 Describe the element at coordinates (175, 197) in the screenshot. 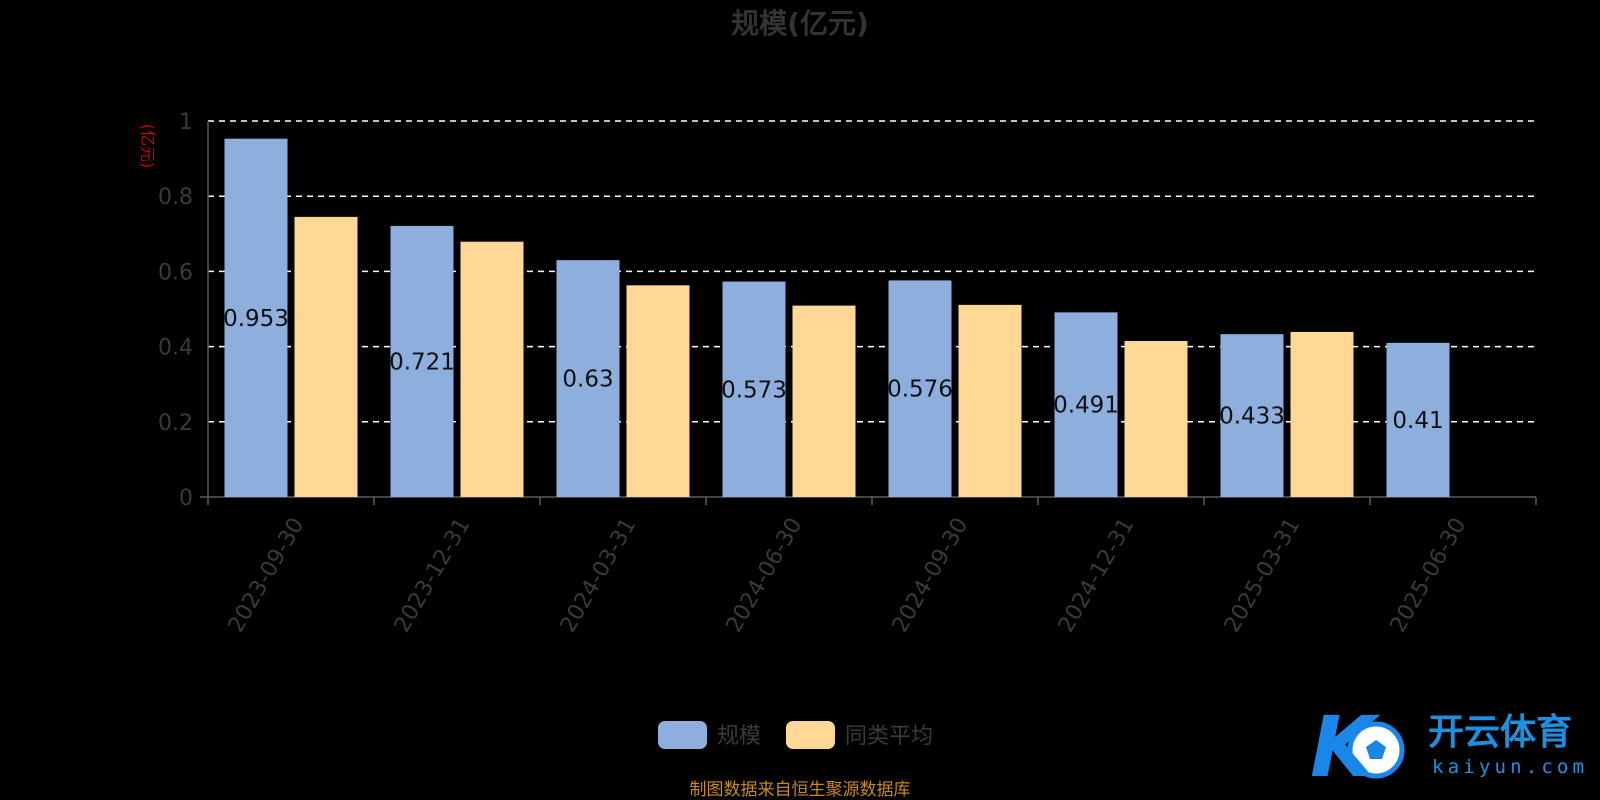

I see `y-tick-label: 0.8` at that location.